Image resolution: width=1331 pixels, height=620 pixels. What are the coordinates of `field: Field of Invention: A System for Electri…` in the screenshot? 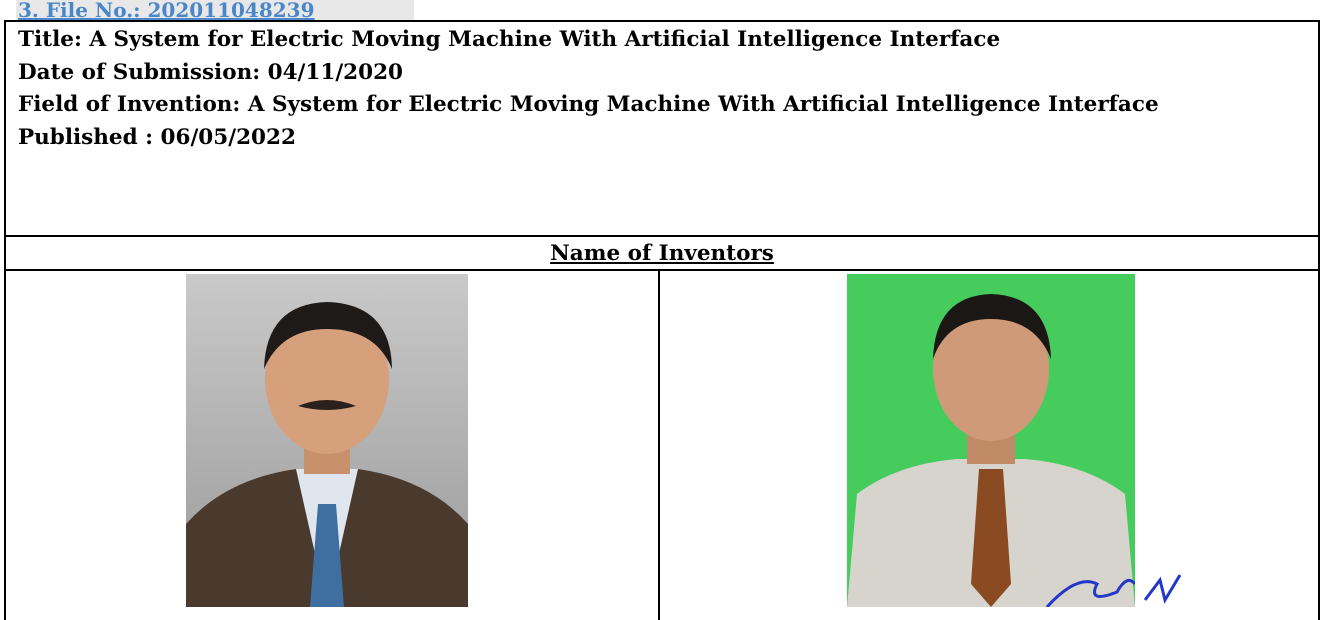 It's located at (588, 104).